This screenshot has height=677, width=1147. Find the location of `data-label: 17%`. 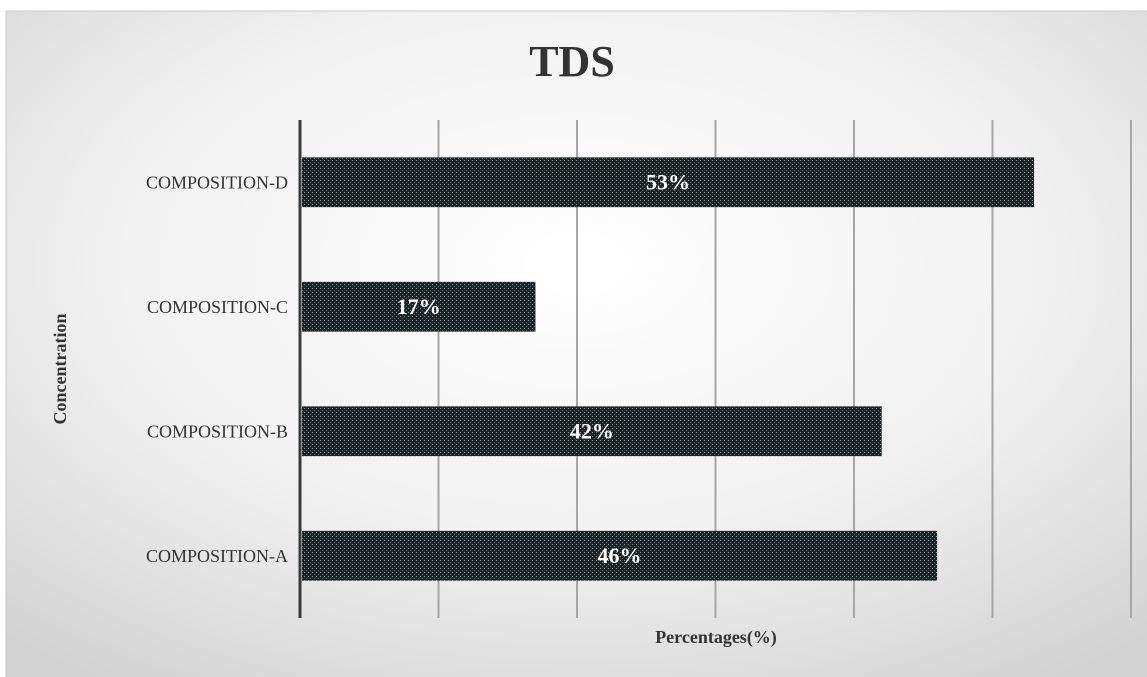

data-label: 17% is located at coordinates (419, 306).